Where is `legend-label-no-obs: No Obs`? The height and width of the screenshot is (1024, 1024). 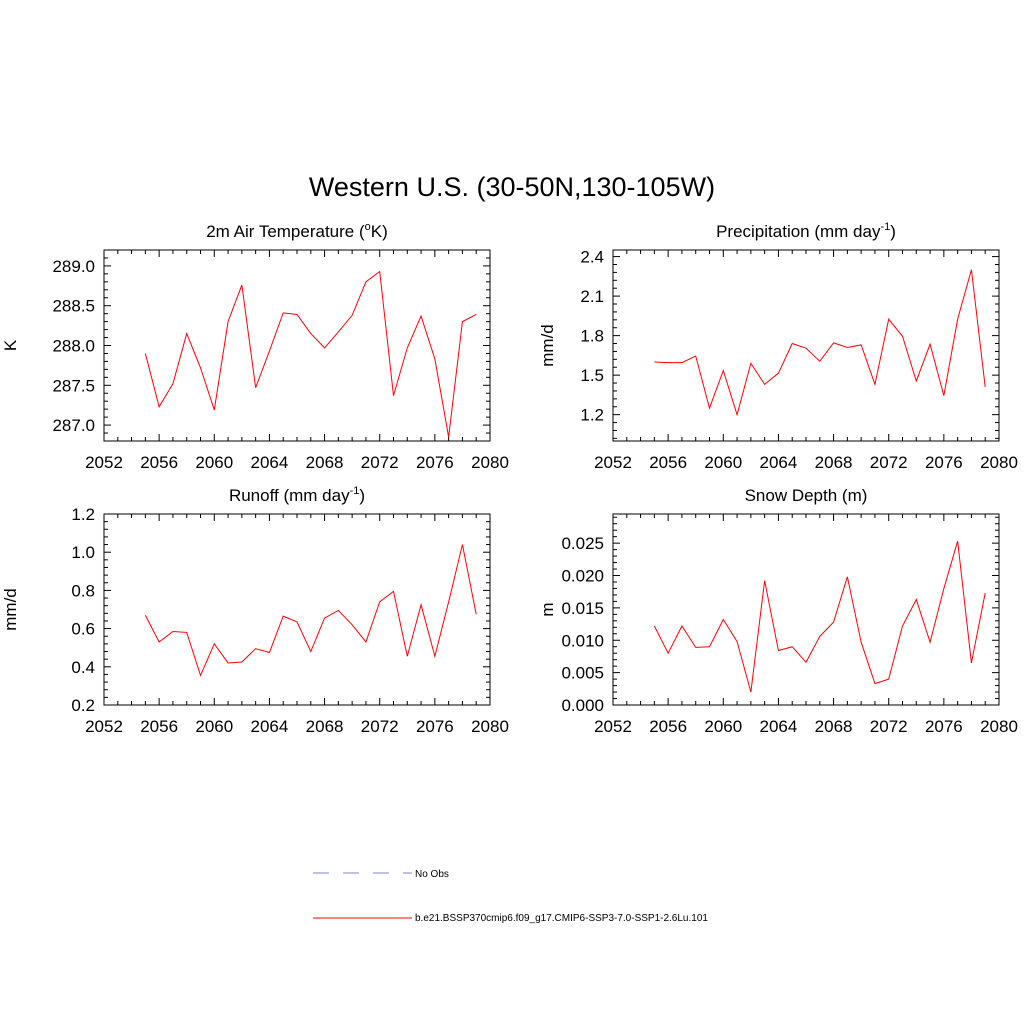
legend-label-no-obs: No Obs is located at coordinates (432, 874).